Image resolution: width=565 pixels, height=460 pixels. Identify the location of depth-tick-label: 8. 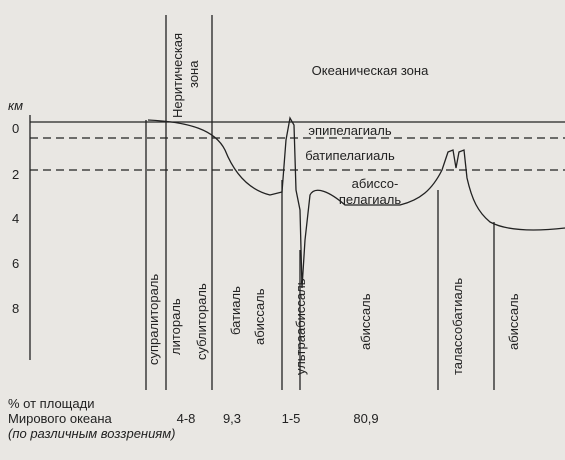
(15, 308).